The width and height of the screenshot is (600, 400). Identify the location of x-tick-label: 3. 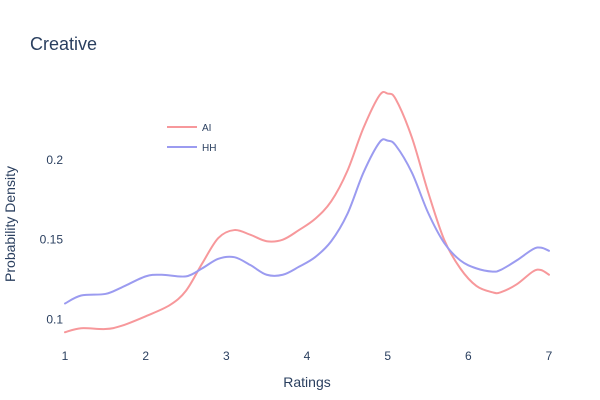
(226, 356).